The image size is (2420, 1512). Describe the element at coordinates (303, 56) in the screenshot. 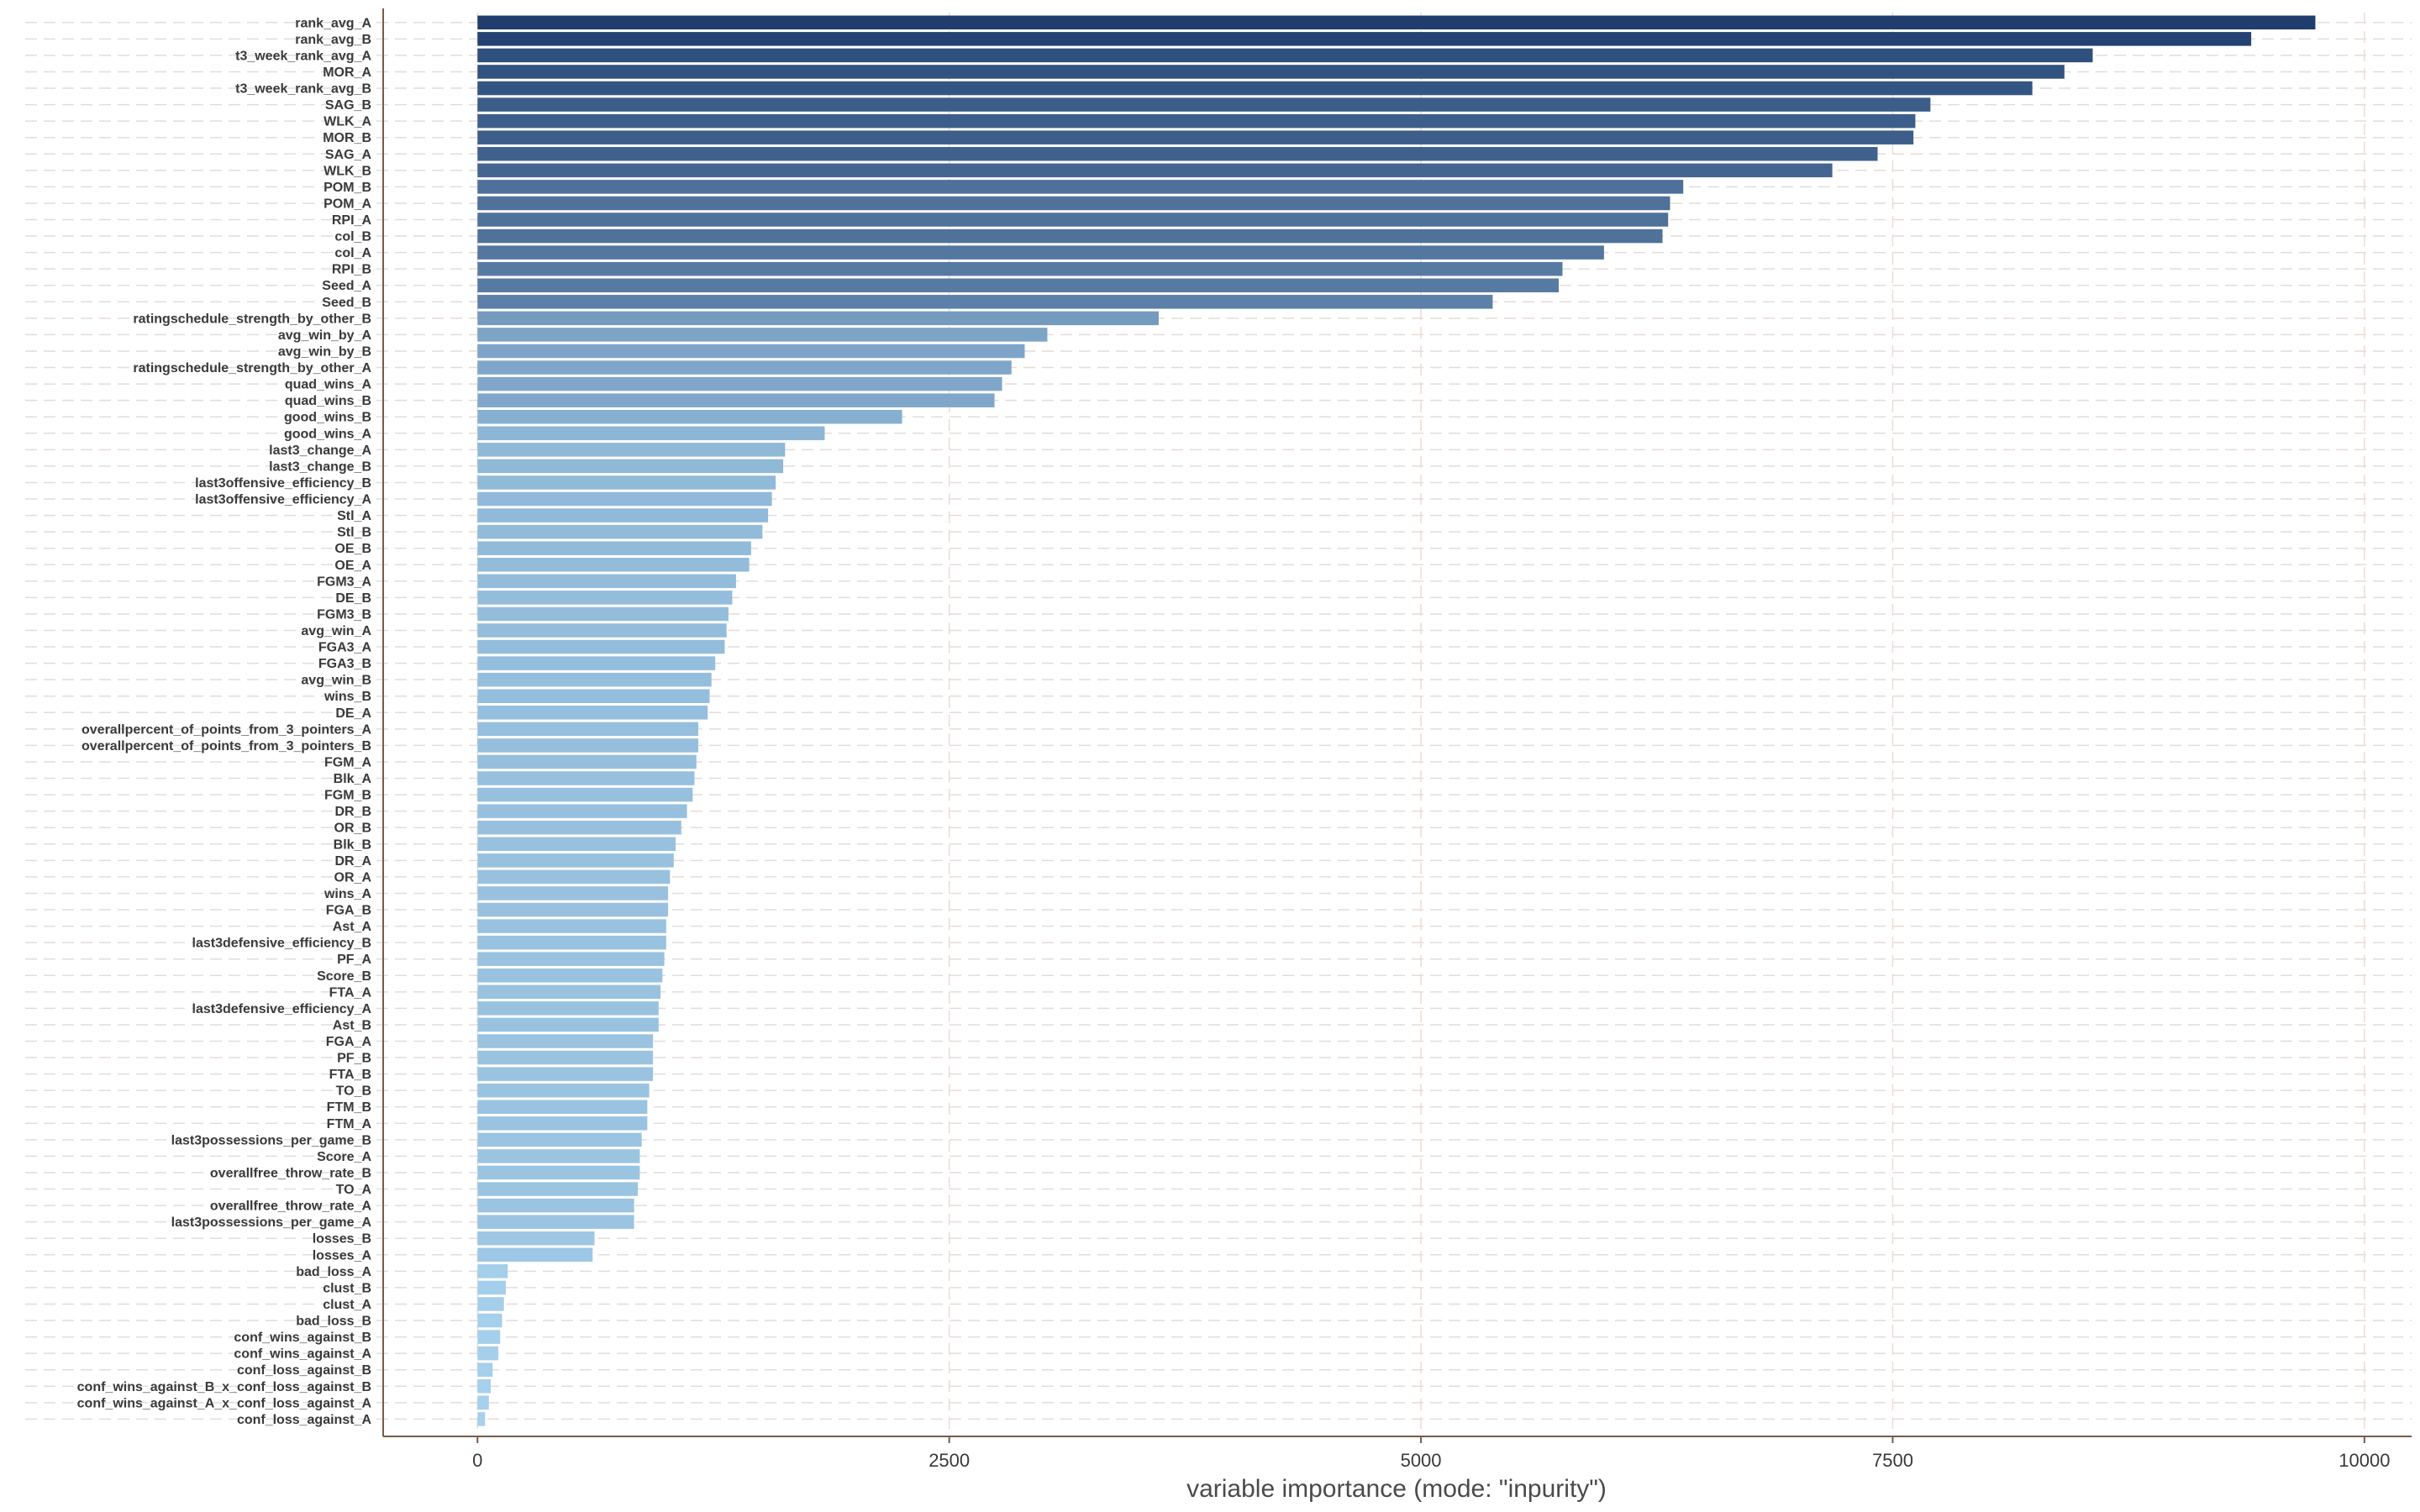

I see `y-tick-label: t3_week_rank_avg_A` at that location.